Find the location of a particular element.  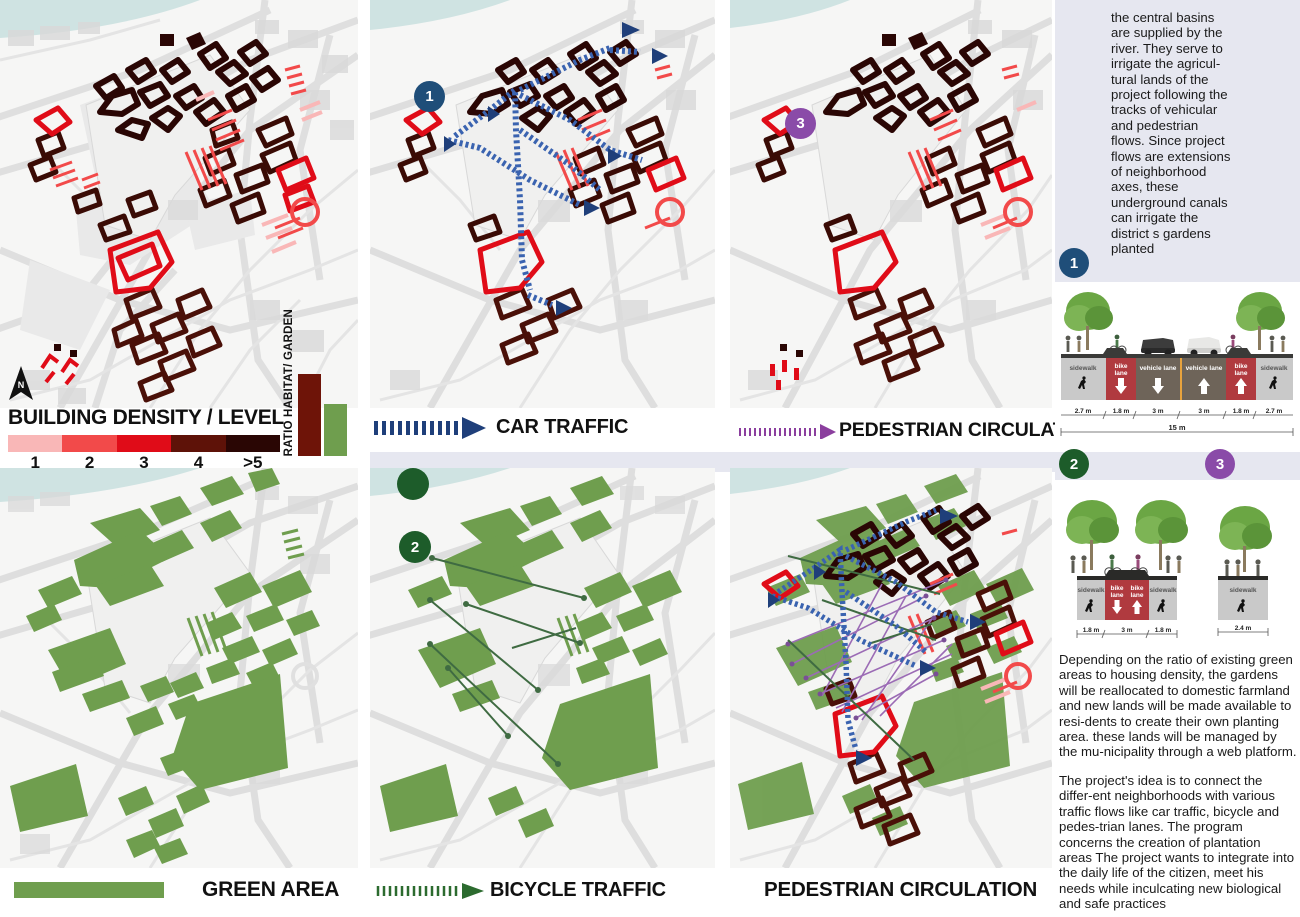

legend-bicycle-traffic: BICYCLE TRAFFIC is located at coordinates (521, 890).